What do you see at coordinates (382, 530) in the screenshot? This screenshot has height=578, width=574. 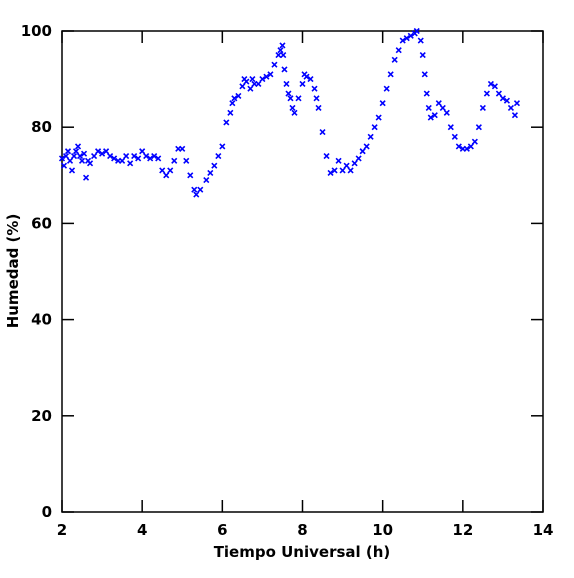 I see `x-tick-label: 10` at bounding box center [382, 530].